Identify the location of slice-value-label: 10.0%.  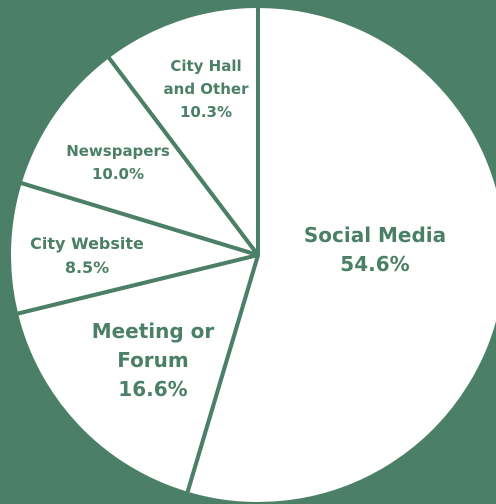
(118, 174).